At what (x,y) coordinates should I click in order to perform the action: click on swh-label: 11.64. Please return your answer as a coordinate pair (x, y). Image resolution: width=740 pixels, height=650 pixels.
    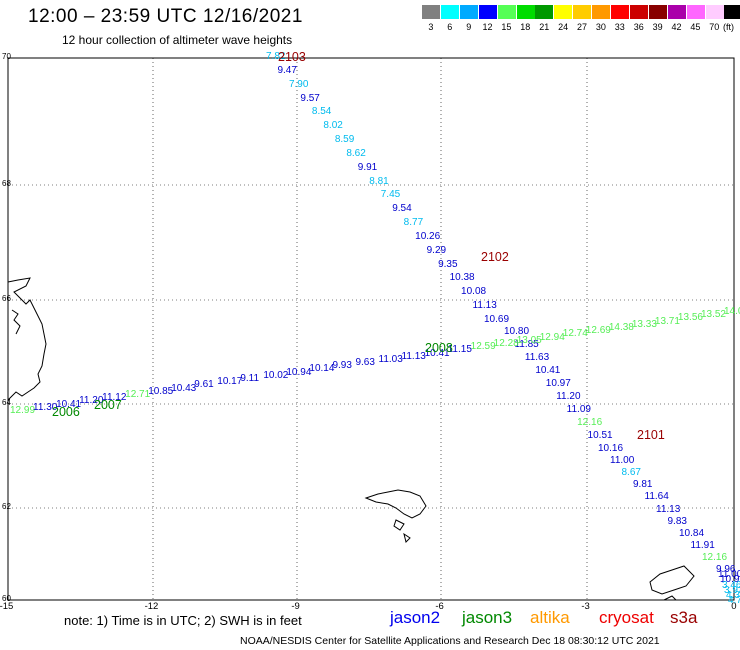
    Looking at the image, I should click on (656, 497).